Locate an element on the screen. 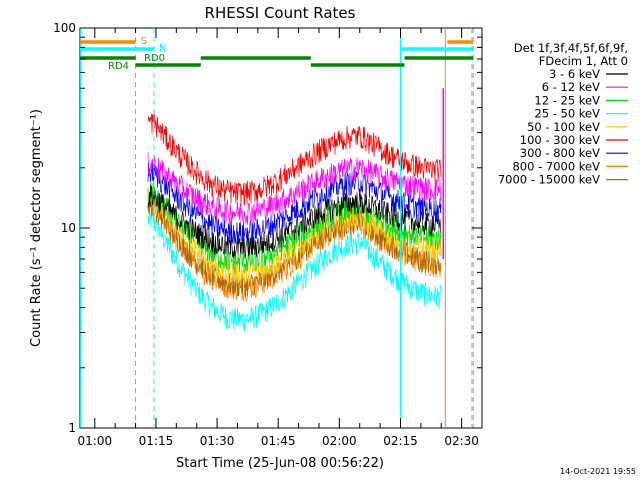  x-tick-label: 01:00 is located at coordinates (95, 441).